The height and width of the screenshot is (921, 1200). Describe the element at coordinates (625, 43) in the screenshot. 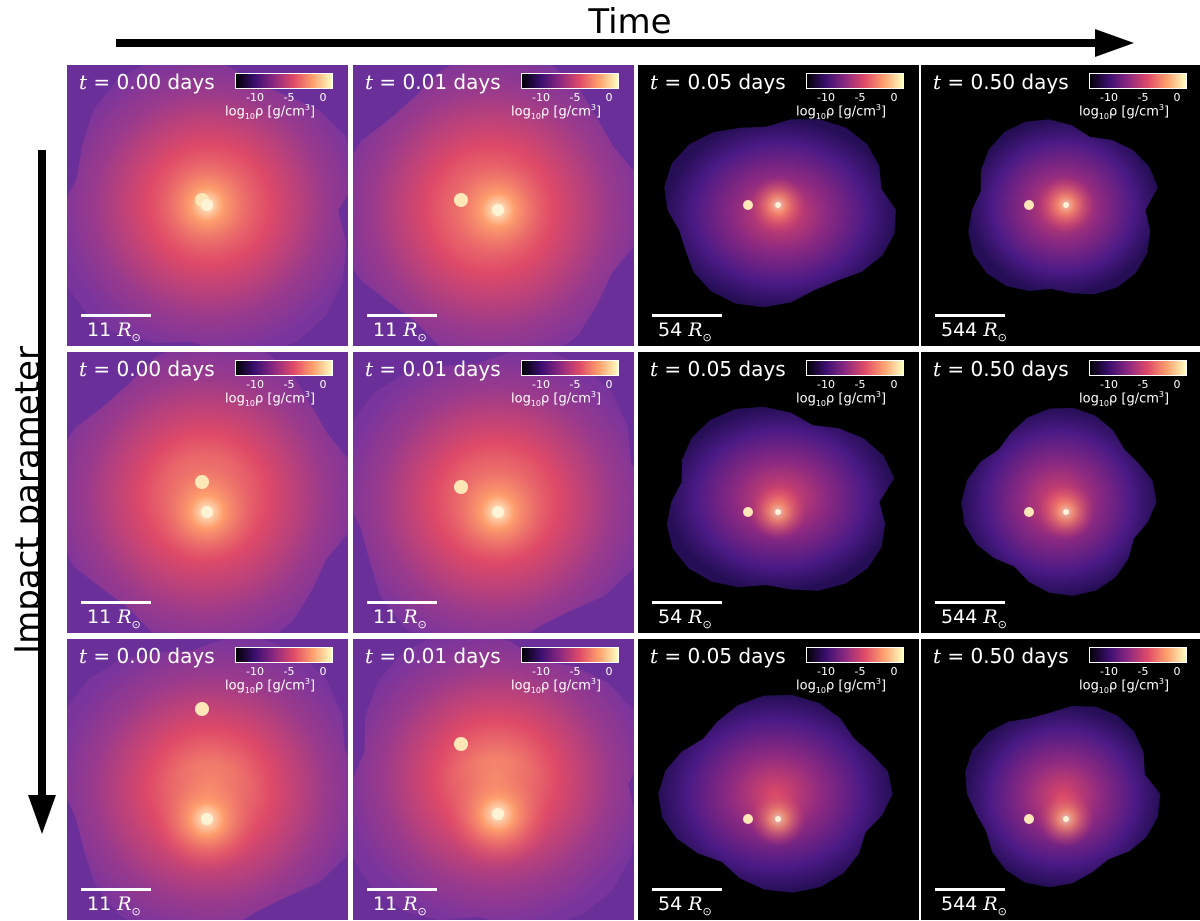

I see `time-arrow` at that location.